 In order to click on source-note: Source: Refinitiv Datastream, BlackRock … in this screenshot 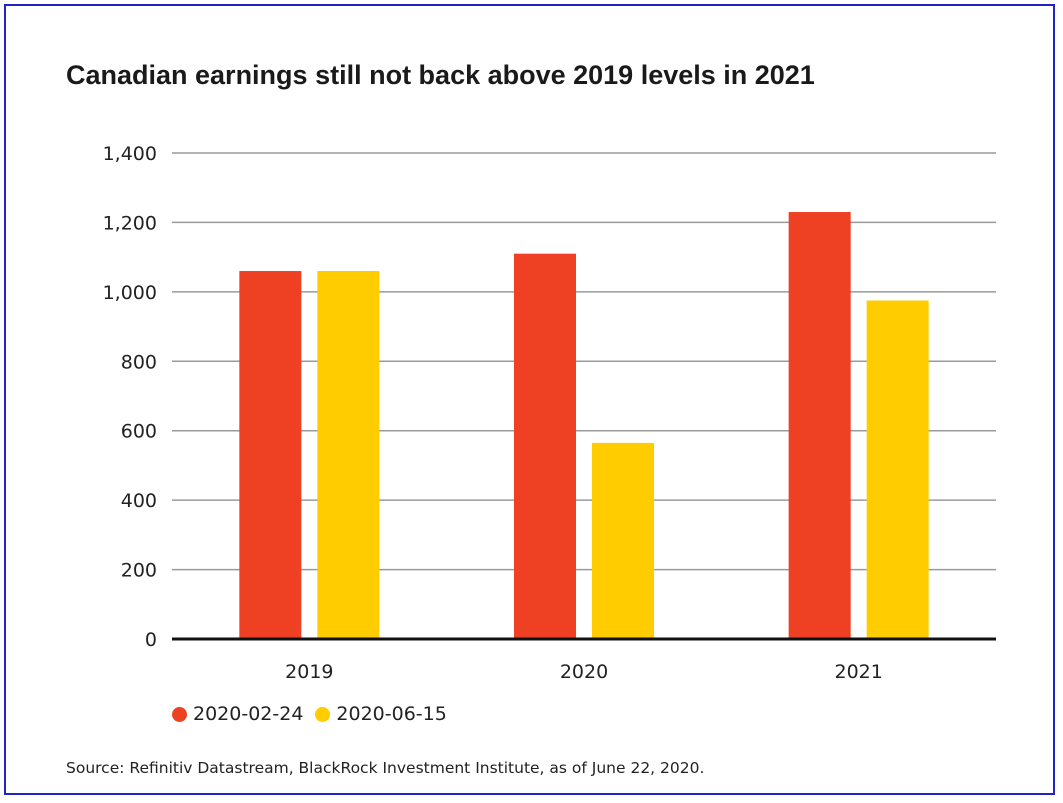, I will do `click(385, 768)`.